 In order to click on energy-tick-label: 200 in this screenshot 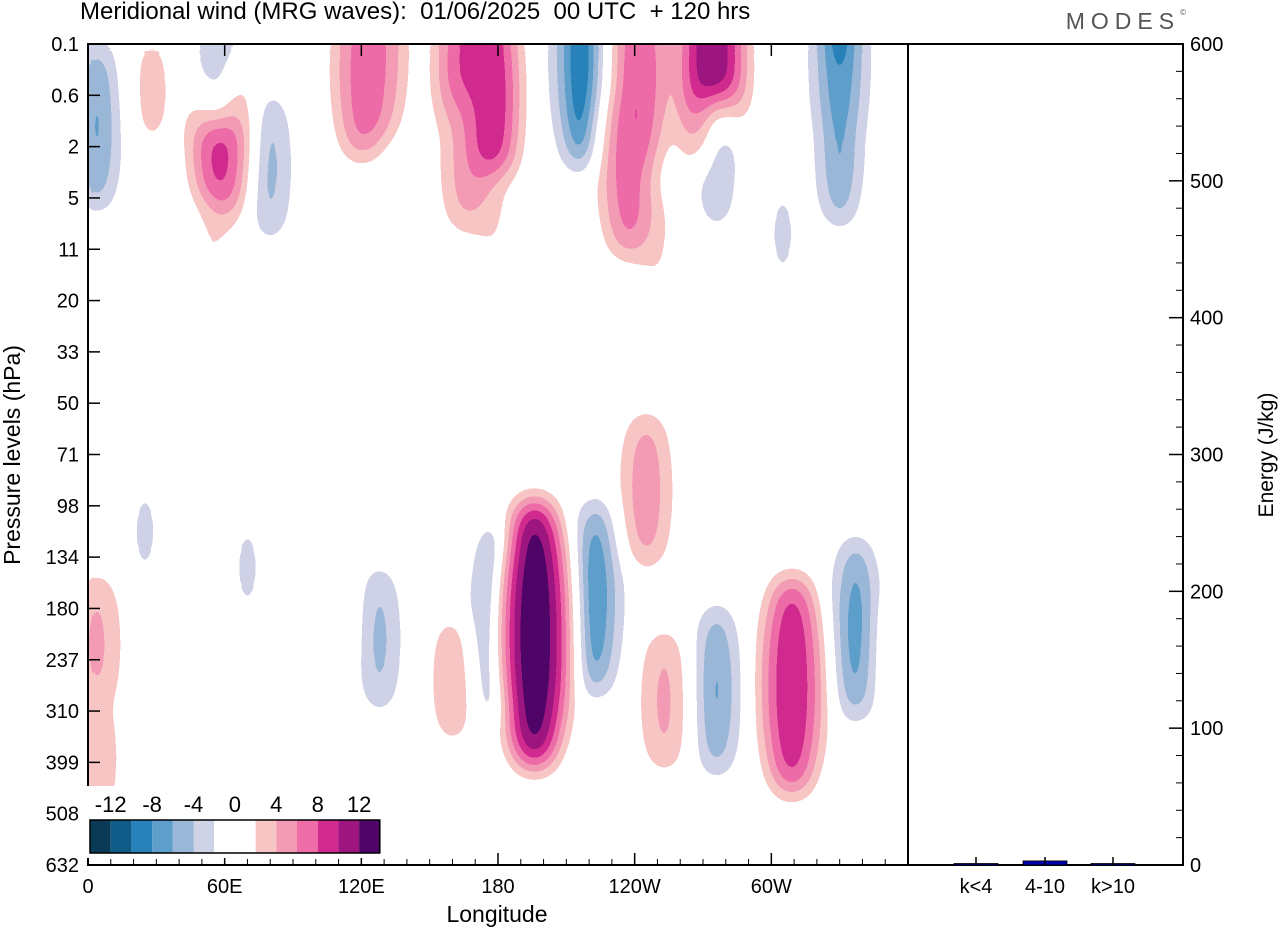, I will do `click(1206, 592)`.